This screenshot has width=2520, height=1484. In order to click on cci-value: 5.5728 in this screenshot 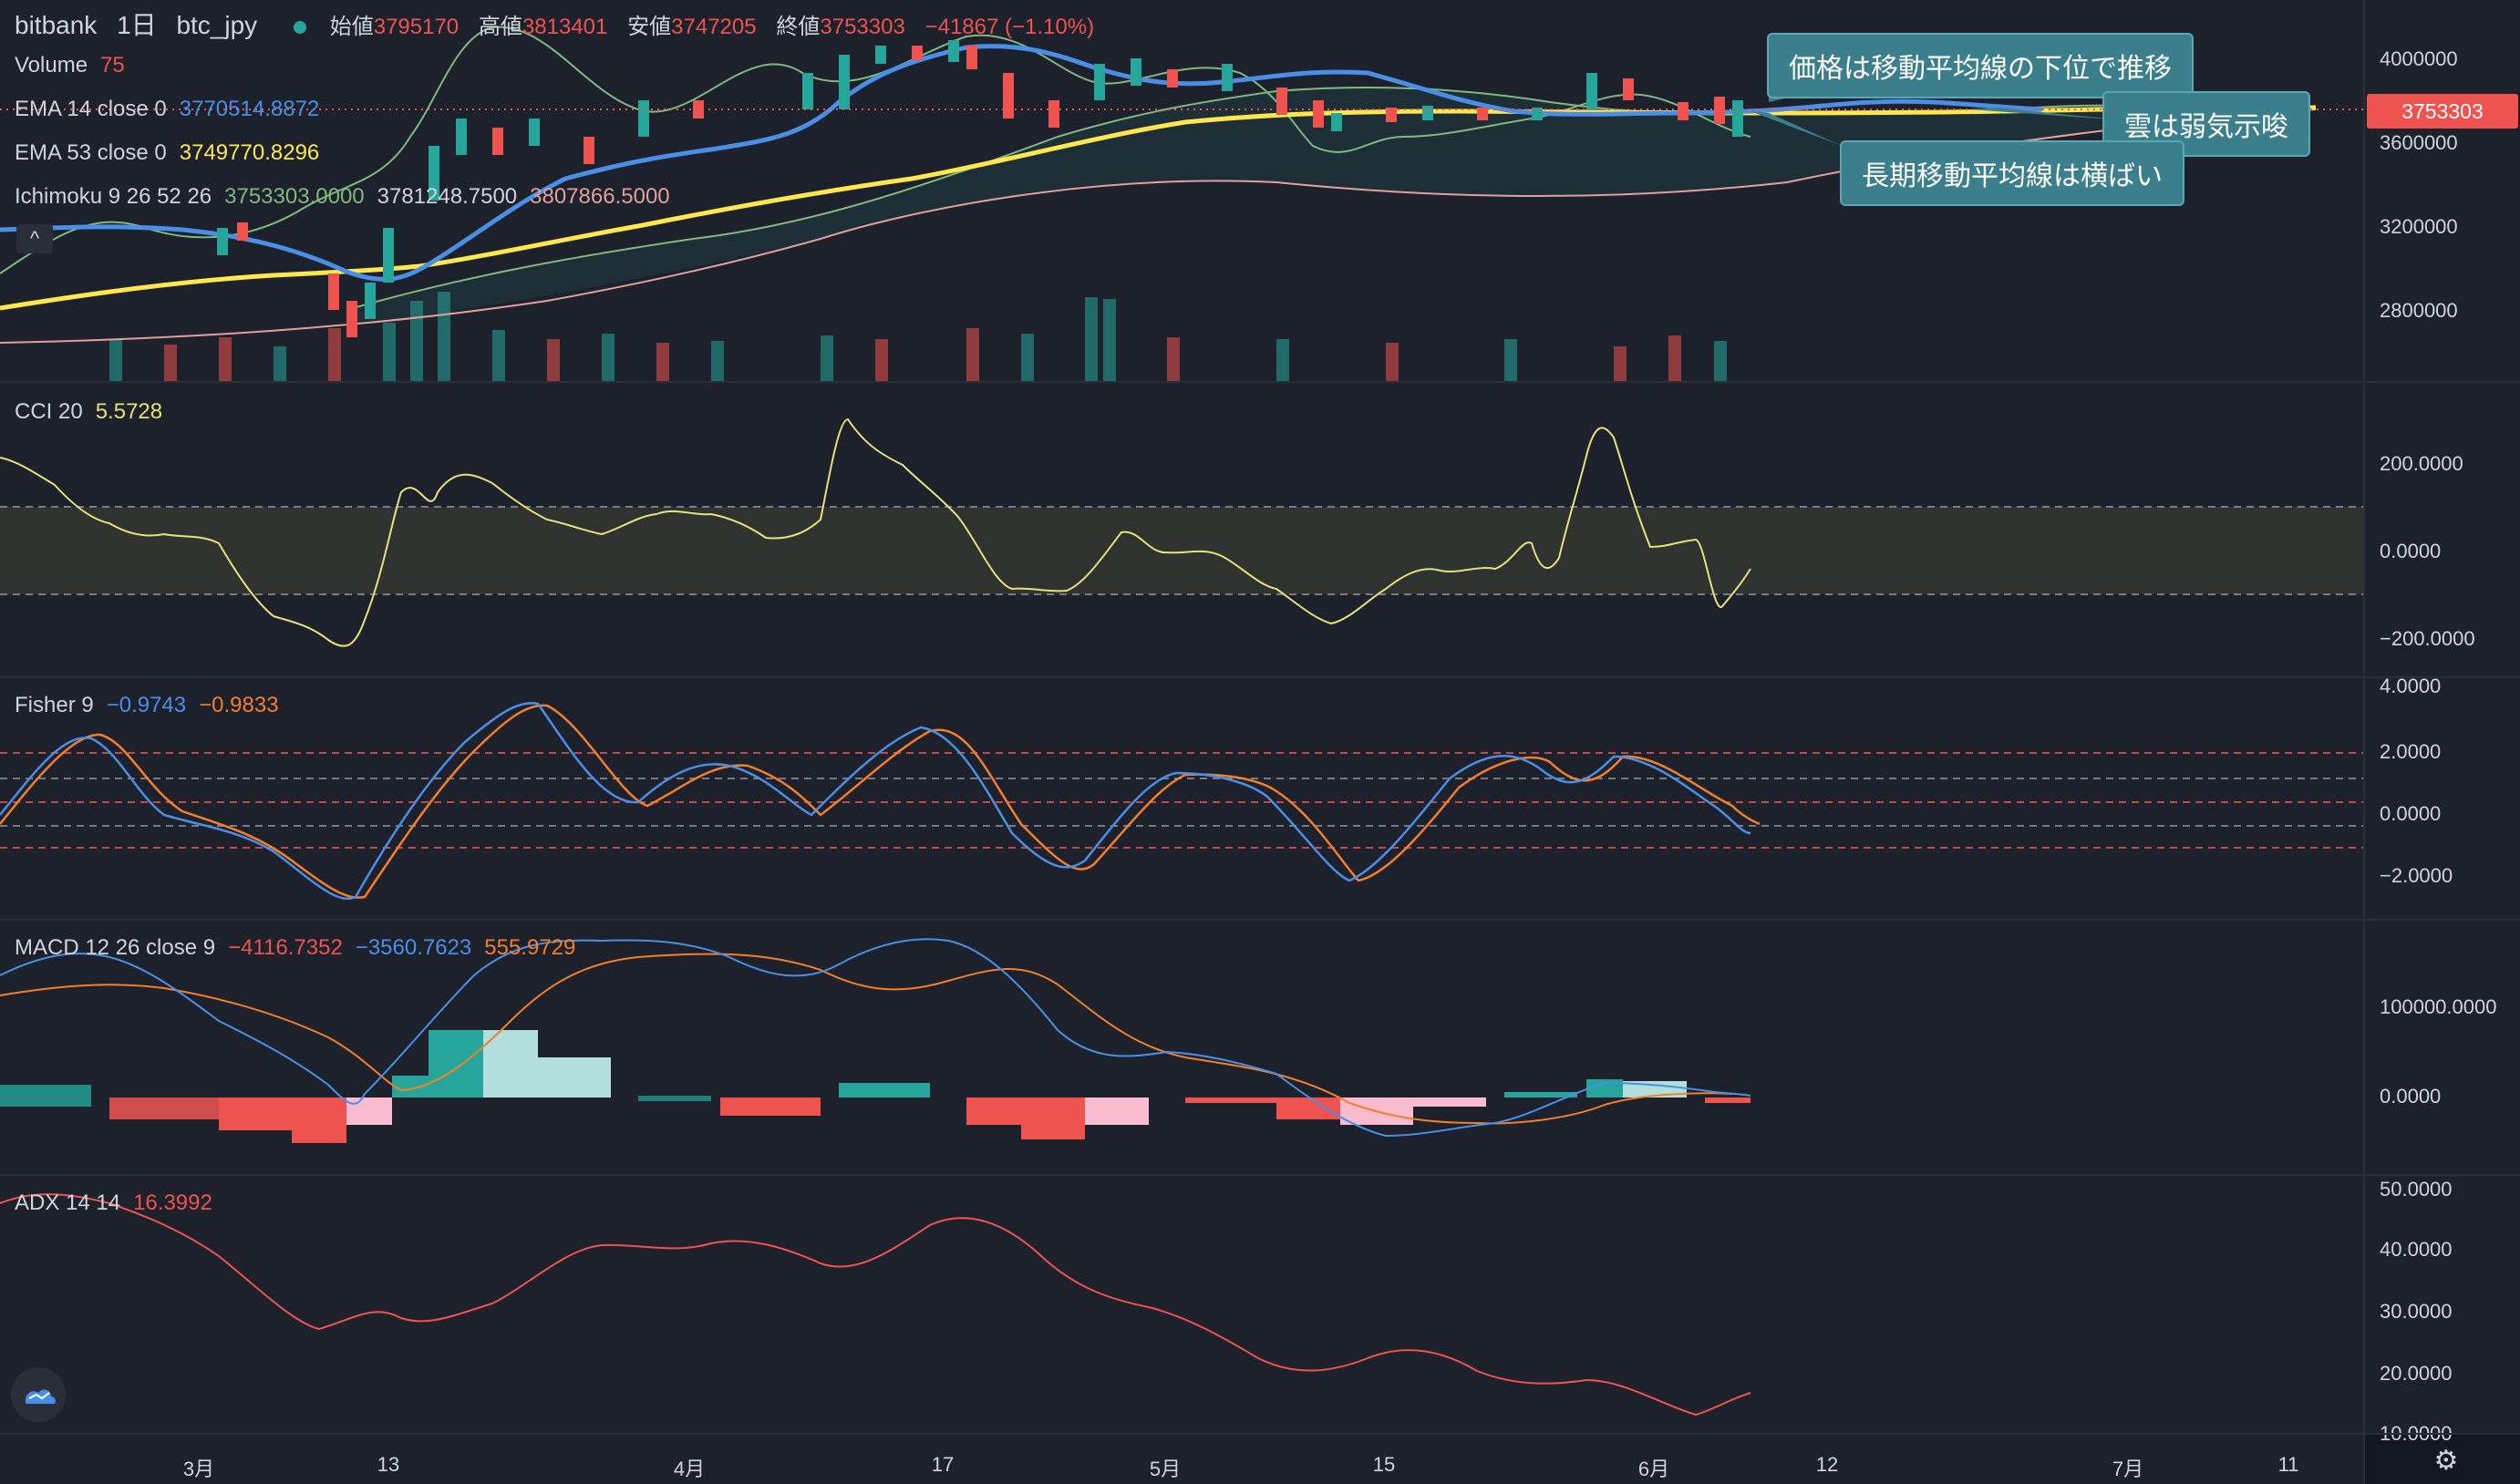, I will do `click(129, 411)`.